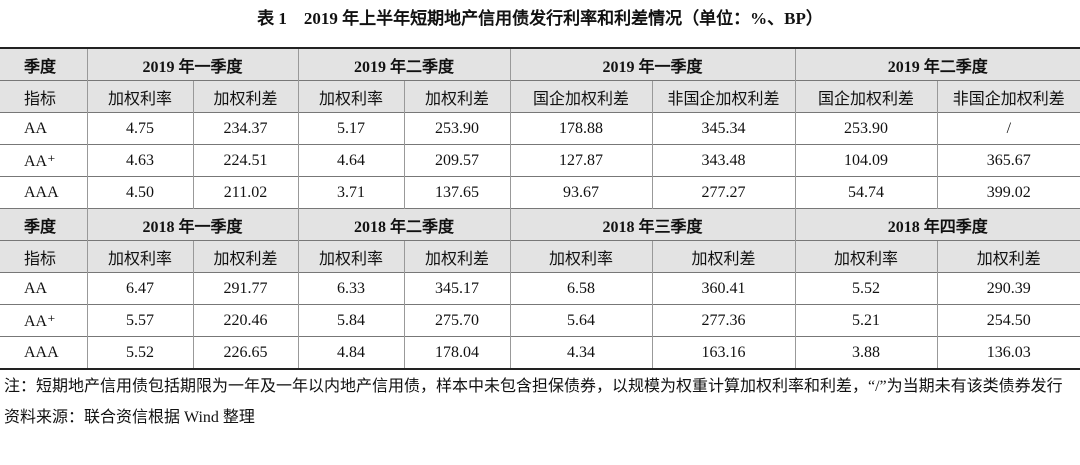 The image size is (1080, 465). Describe the element at coordinates (245, 128) in the screenshot. I see `cell-value: 234.37` at that location.